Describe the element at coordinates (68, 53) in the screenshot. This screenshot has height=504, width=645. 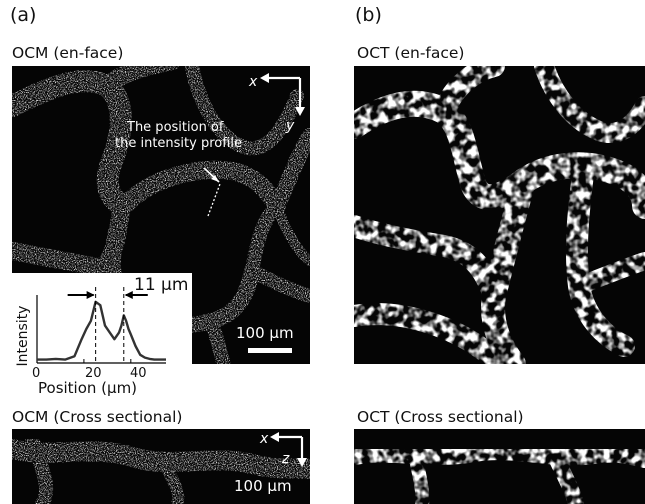
I see `ocm-enface-title: OCM (en-face)` at that location.